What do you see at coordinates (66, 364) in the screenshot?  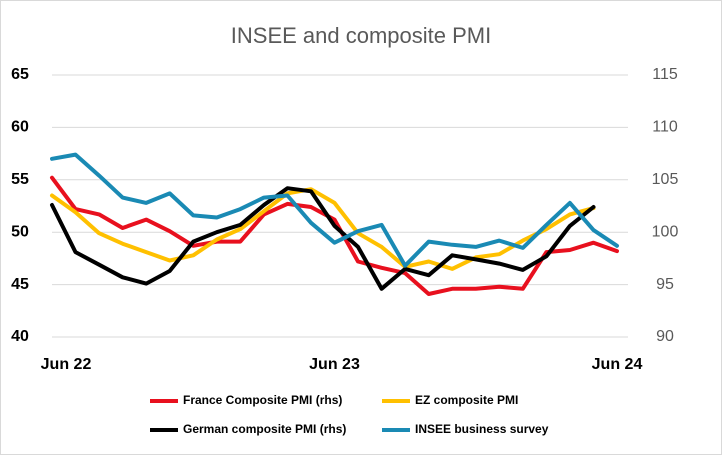 I see `x-tick-label: Jun 22` at bounding box center [66, 364].